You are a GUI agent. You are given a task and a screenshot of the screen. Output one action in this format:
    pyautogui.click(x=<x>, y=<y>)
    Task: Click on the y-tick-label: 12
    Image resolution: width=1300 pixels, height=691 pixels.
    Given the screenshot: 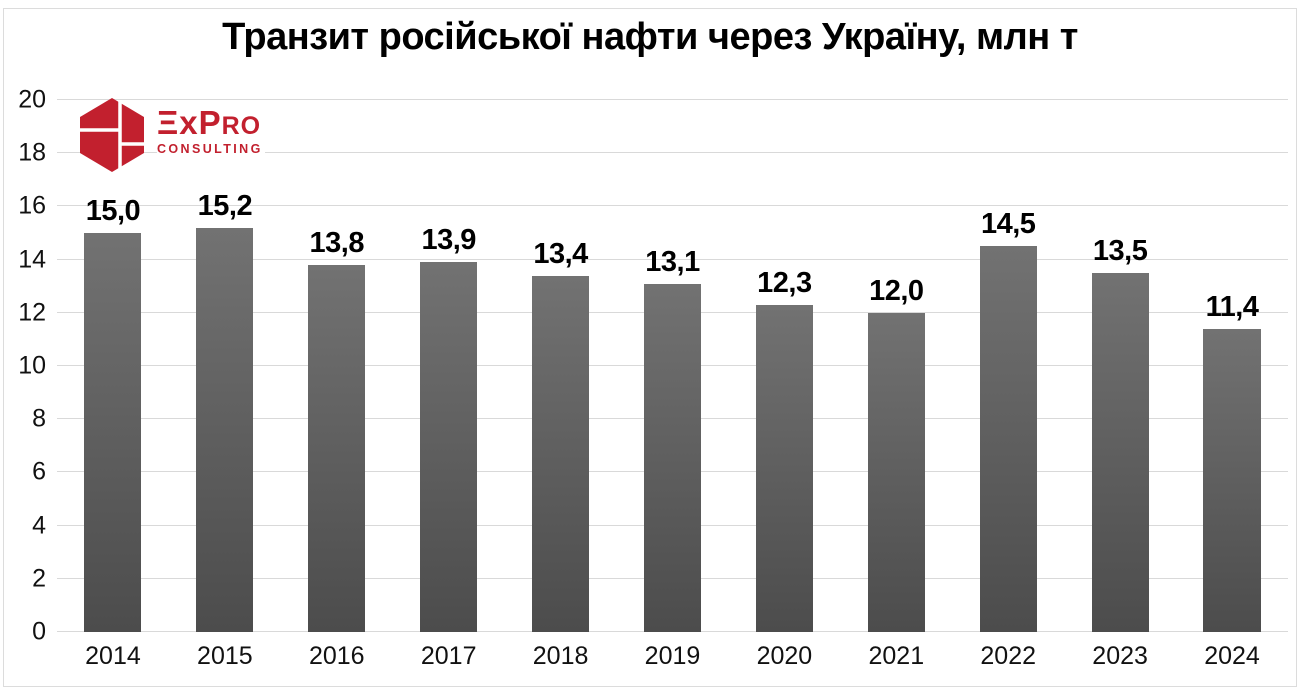 What is the action you would take?
    pyautogui.click(x=32, y=312)
    